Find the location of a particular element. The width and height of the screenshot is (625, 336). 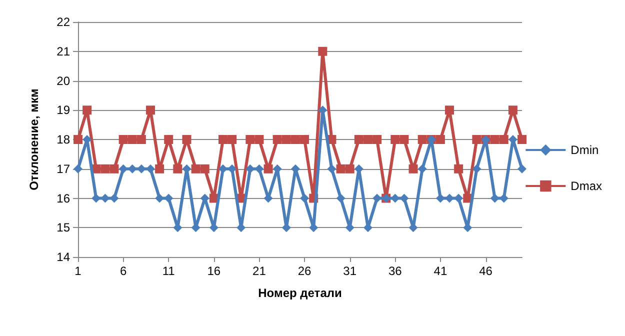

x-tick-label: 36 is located at coordinates (395, 271).